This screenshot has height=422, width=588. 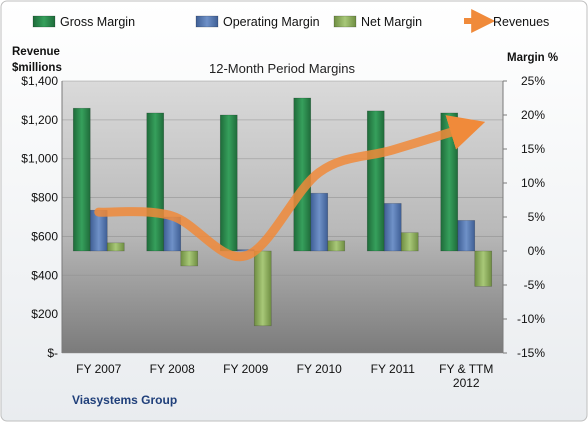 What do you see at coordinates (44, 198) in the screenshot?
I see `left-tick-label: $800` at bounding box center [44, 198].